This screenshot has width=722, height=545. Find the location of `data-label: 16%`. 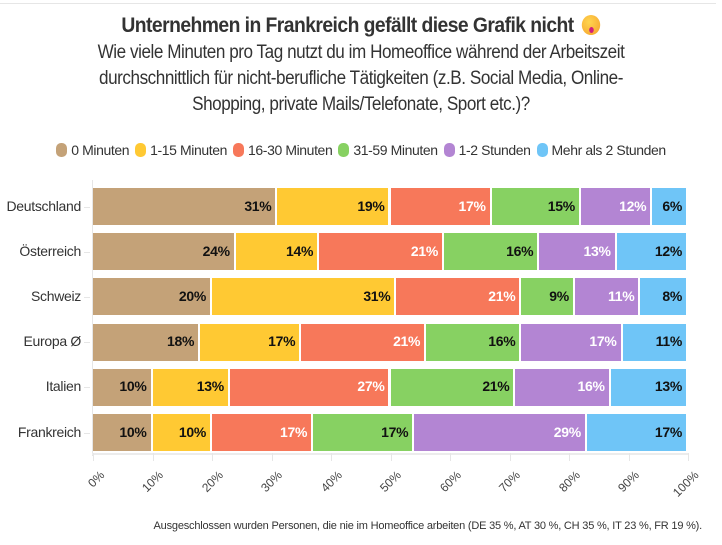

data-label: 16% is located at coordinates (502, 341).